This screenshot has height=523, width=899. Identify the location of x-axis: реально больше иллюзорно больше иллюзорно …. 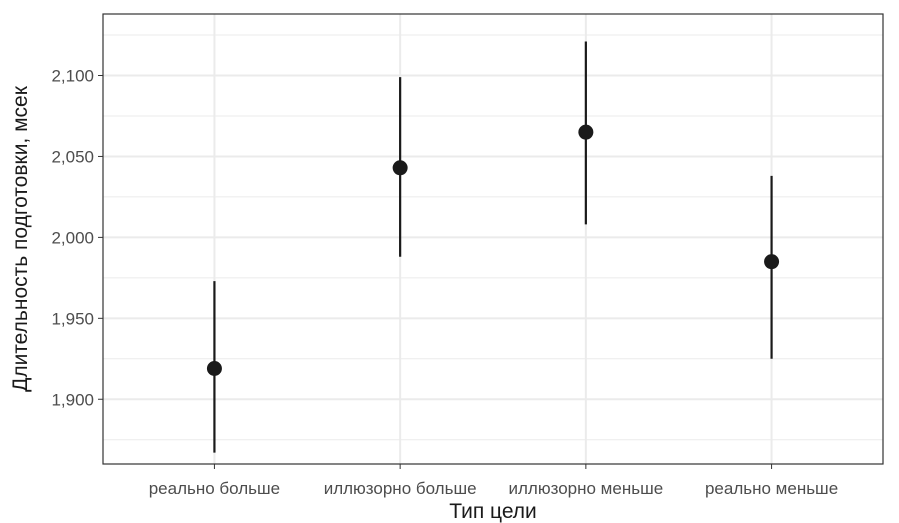
(493, 481).